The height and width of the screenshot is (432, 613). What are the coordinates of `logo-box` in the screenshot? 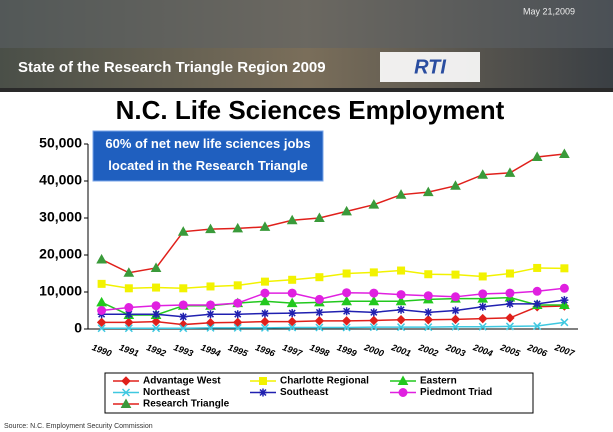 It's located at (430, 67).